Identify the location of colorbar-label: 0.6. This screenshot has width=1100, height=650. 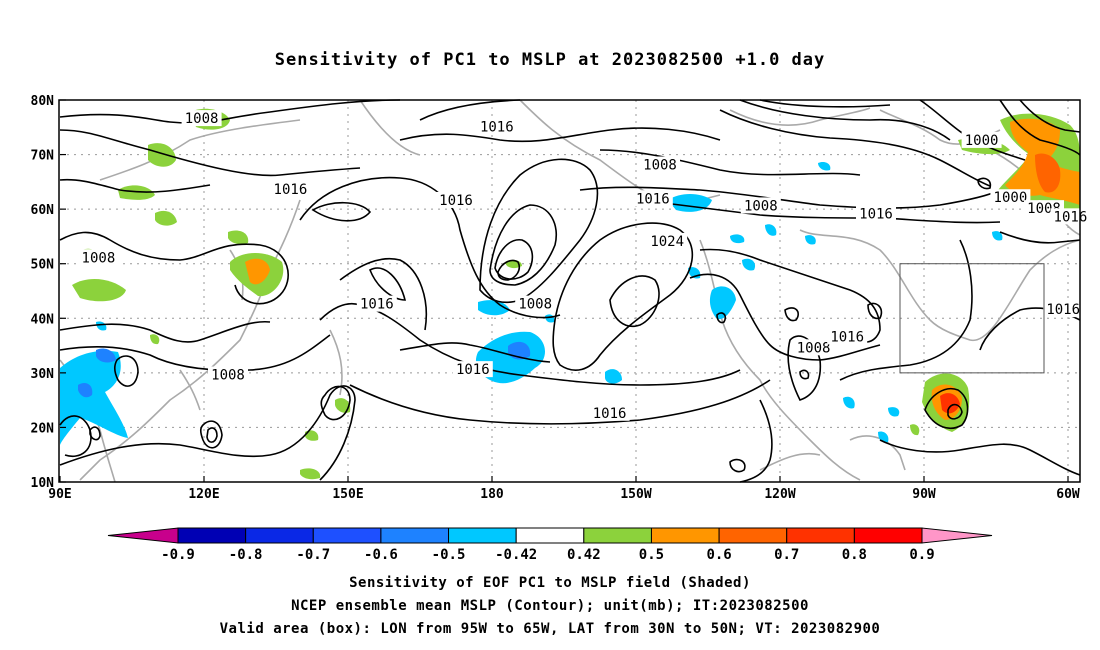
(718, 555).